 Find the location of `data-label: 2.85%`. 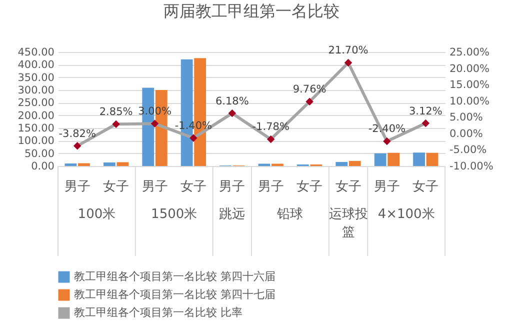

data-label: 2.85% is located at coordinates (116, 112).